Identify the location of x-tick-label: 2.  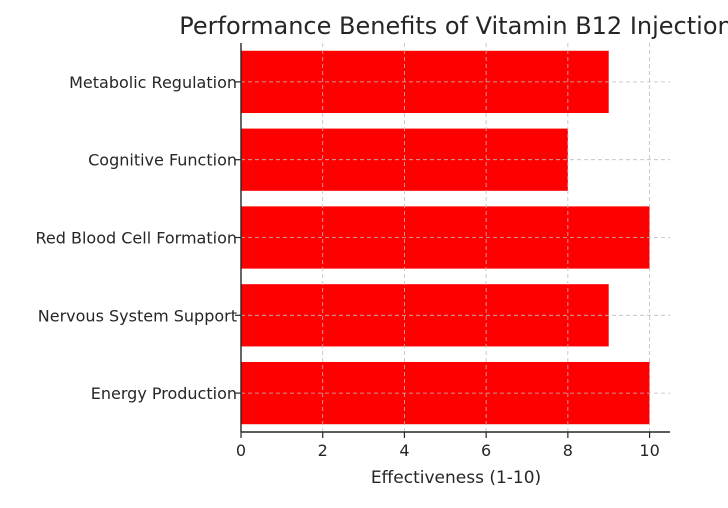
(323, 450).